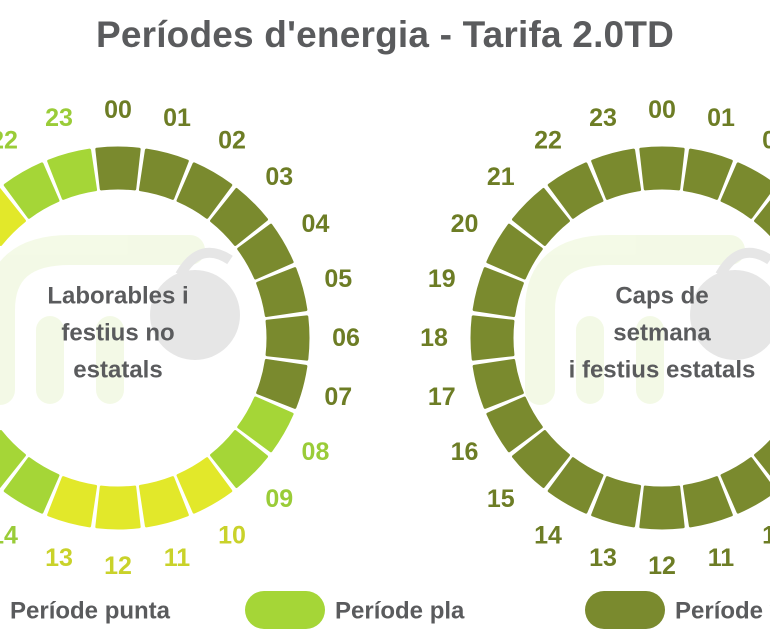 This screenshot has height=635, width=770. Describe the element at coordinates (385, 34) in the screenshot. I see `page-title: Períodes d'energia - Tarifa 2.0TD` at that location.